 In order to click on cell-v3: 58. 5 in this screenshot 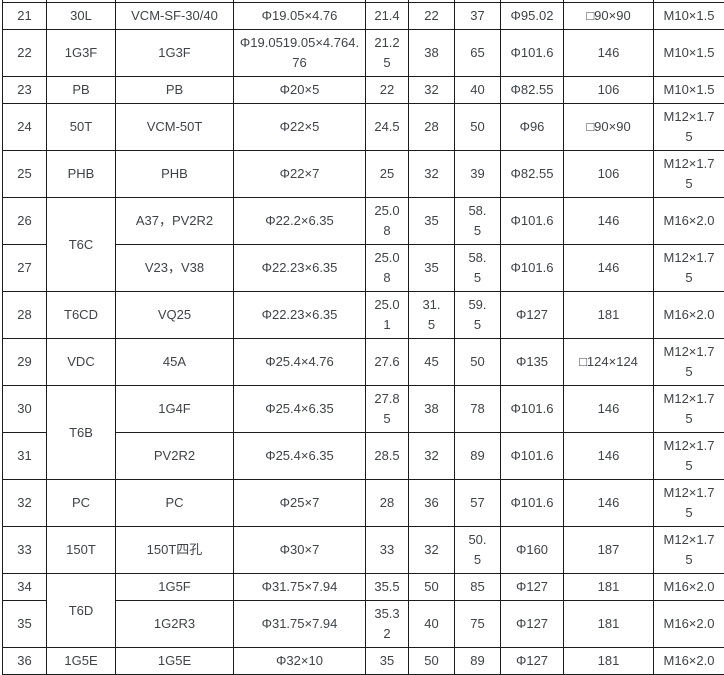, I will do `click(477, 221)`.